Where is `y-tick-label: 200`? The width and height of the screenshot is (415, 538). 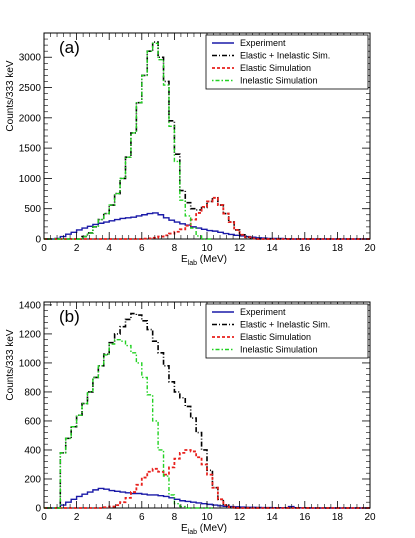 y-tick-label: 200 is located at coordinates (32, 479).